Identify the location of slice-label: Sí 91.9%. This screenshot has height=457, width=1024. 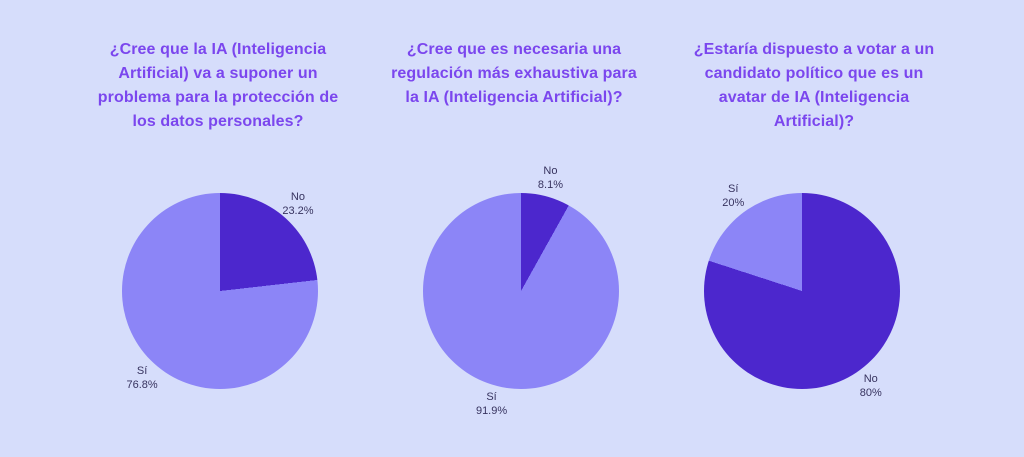
(491, 404).